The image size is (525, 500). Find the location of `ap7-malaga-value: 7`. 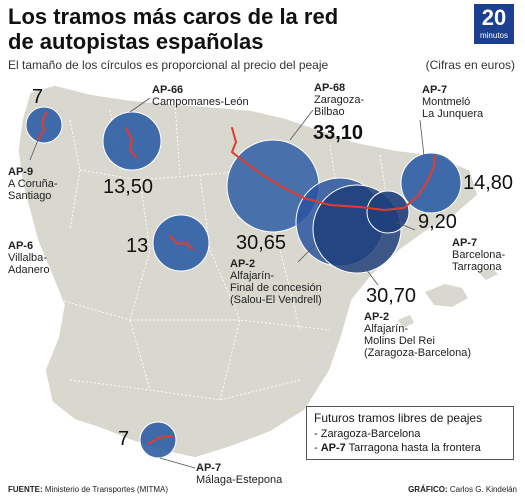

ap7-malaga-value: 7 is located at coordinates (124, 439).